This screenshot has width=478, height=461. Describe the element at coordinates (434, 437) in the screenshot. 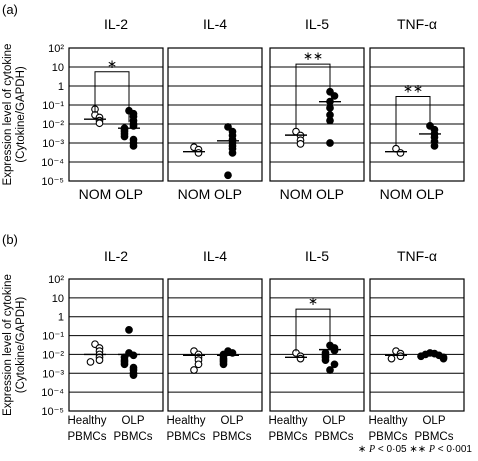

I see `group-label-1-3-1-1: PBMCs` at that location.